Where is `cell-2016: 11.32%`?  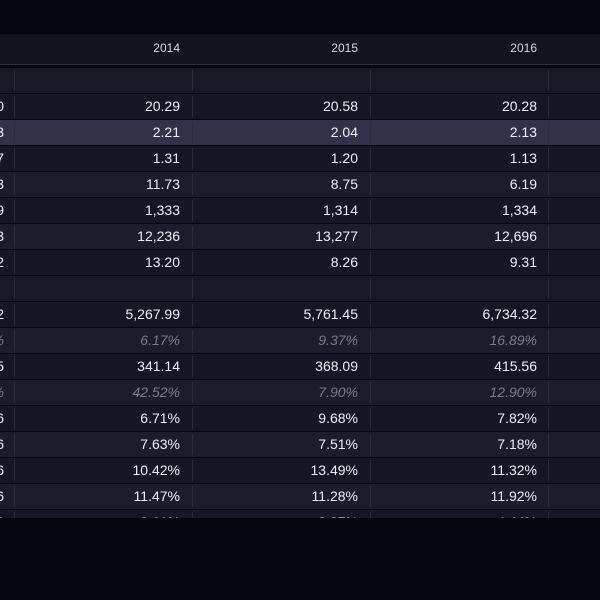
cell-2016: 11.32% is located at coordinates (513, 470).